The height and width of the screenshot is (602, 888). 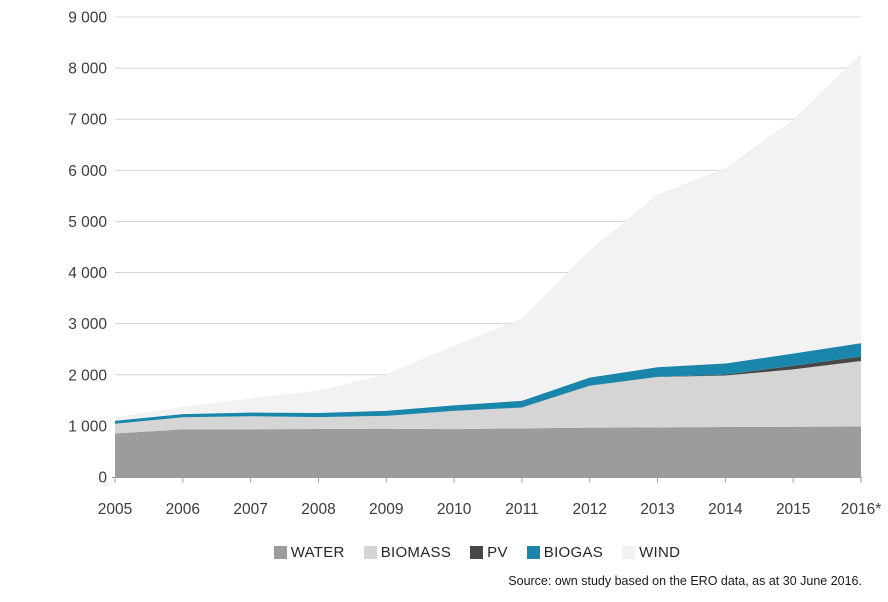 I want to click on y-tick-label: 6 000, so click(x=87, y=171).